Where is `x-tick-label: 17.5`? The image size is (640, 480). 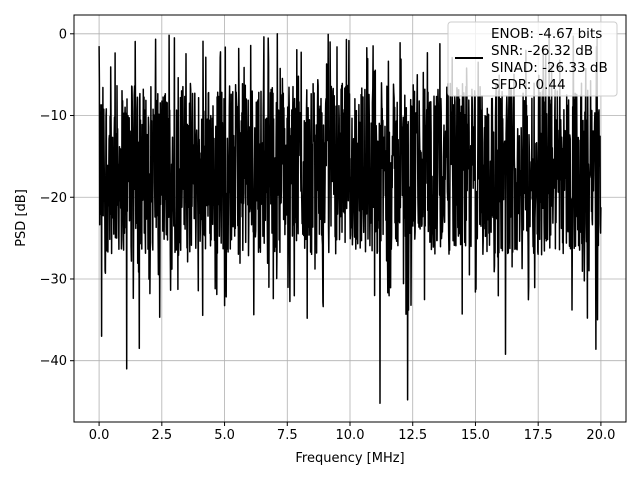
x-tick-label: 17.5 is located at coordinates (538, 435).